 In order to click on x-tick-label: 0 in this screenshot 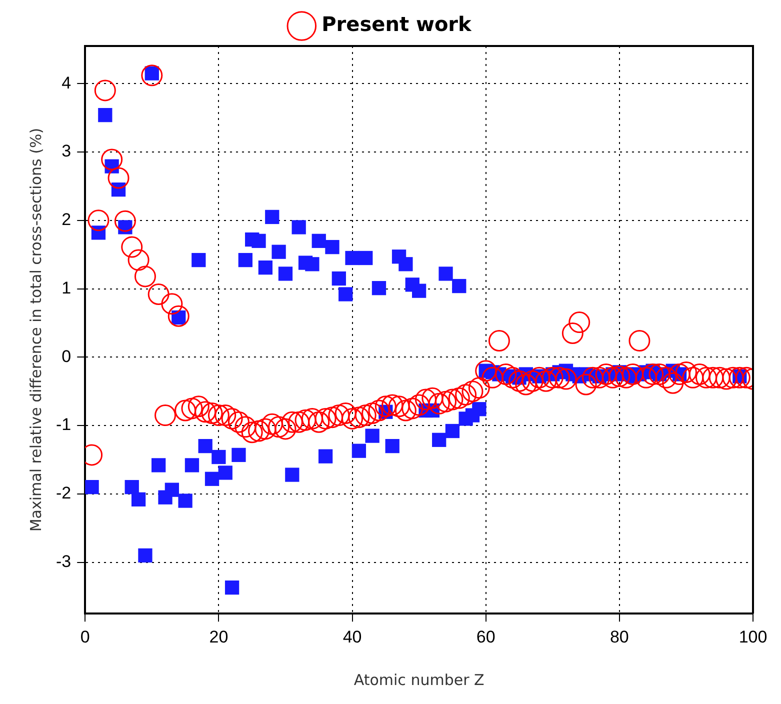, I will do `click(85, 636)`.